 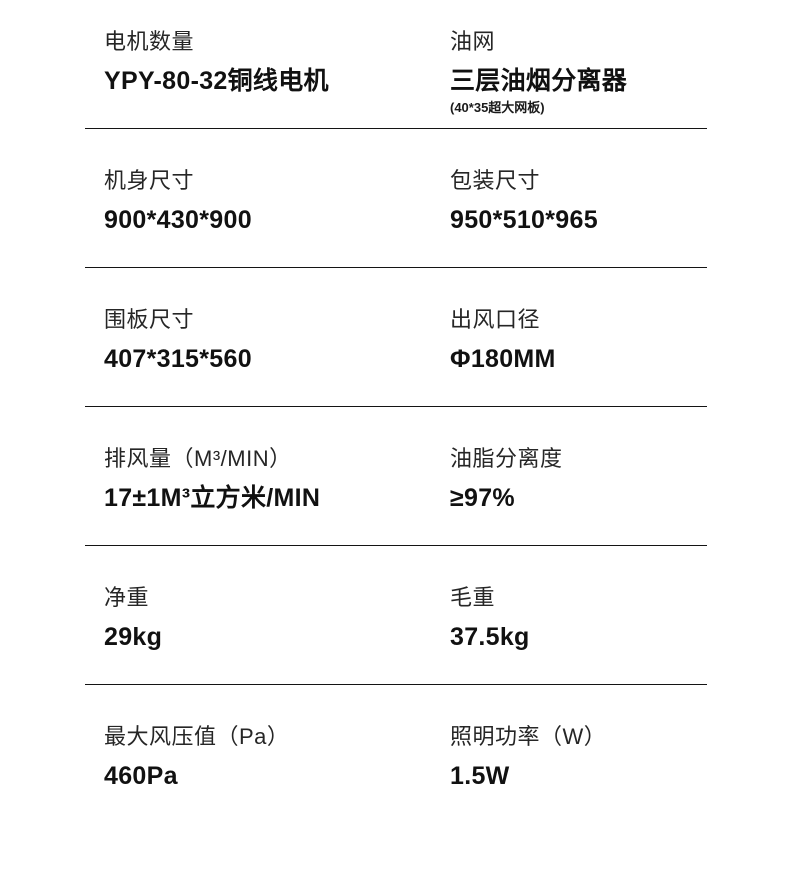 I want to click on spec-row-pressure-light: 最大风压值（Pa） 460Pa 照明功率（W） 1.5W, so click(x=396, y=754).